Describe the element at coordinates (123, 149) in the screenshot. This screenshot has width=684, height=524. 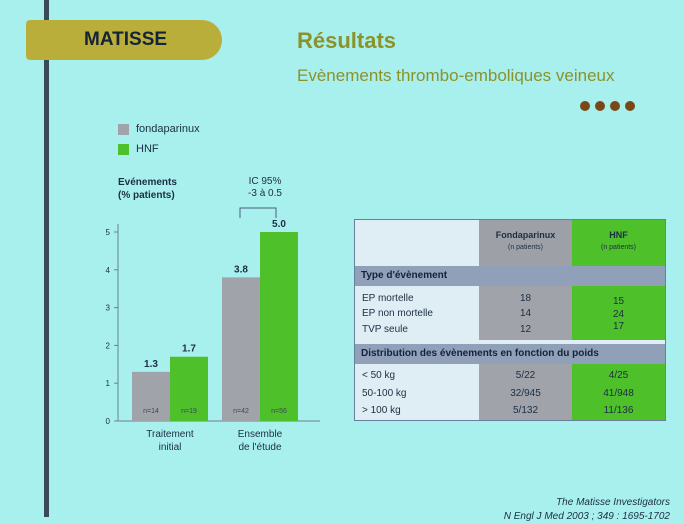
I see `legend-swatch-hnf` at that location.